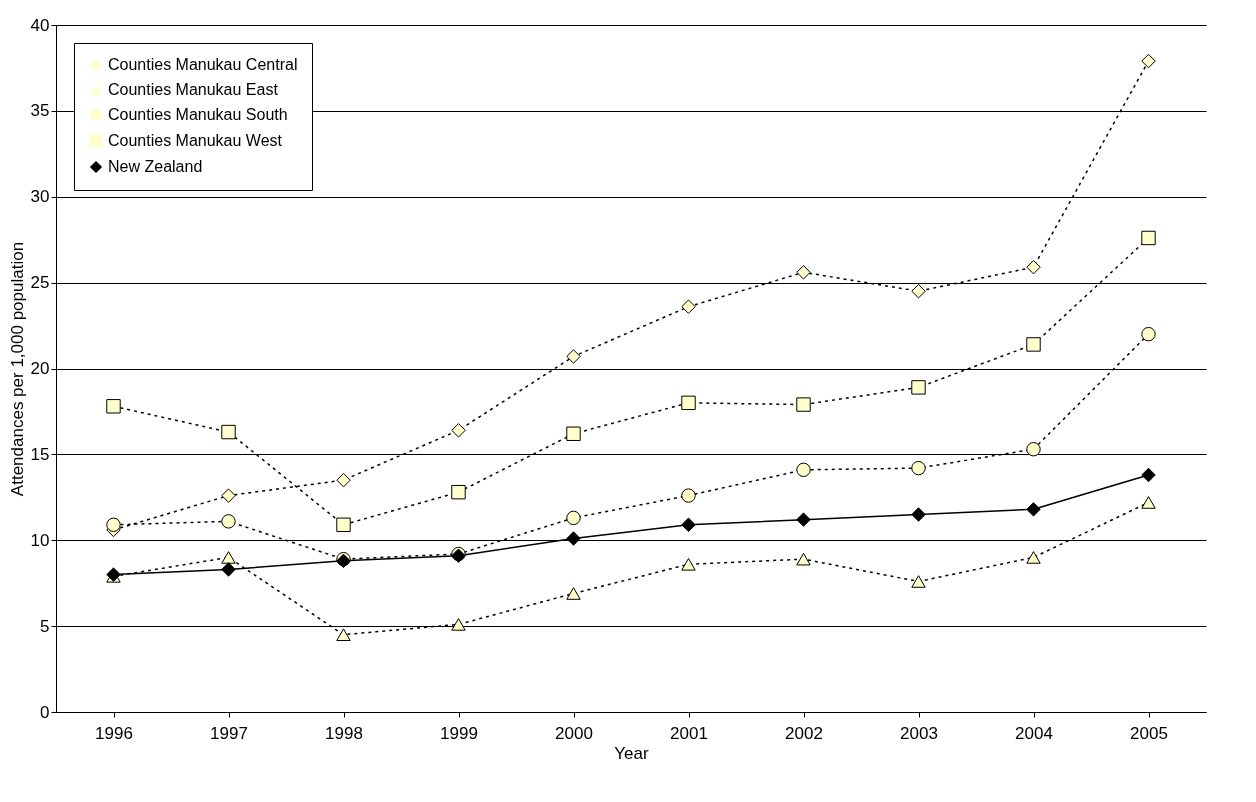  Describe the element at coordinates (198, 114) in the screenshot. I see `legend-label: Counties Manukau South` at that location.